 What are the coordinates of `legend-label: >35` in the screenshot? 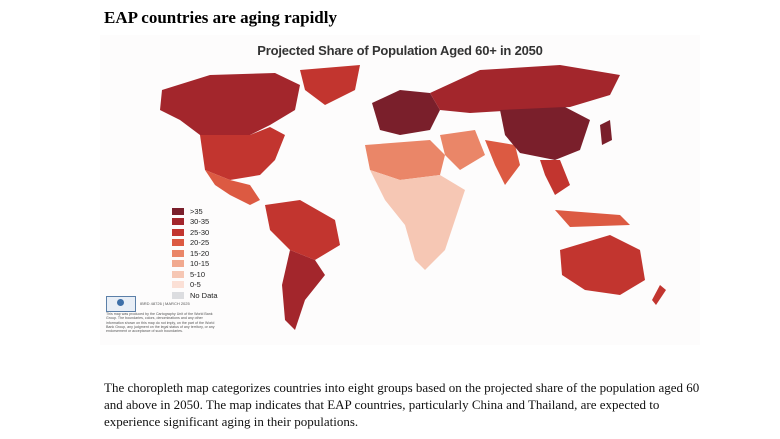 It's located at (196, 211).